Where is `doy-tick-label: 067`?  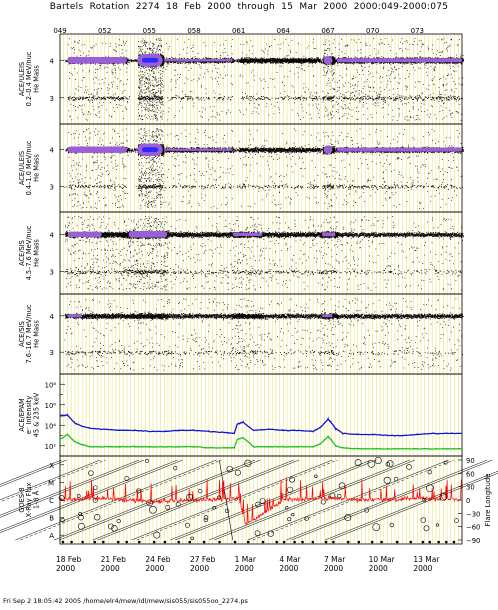
doy-tick-label: 067 is located at coordinates (327, 31).